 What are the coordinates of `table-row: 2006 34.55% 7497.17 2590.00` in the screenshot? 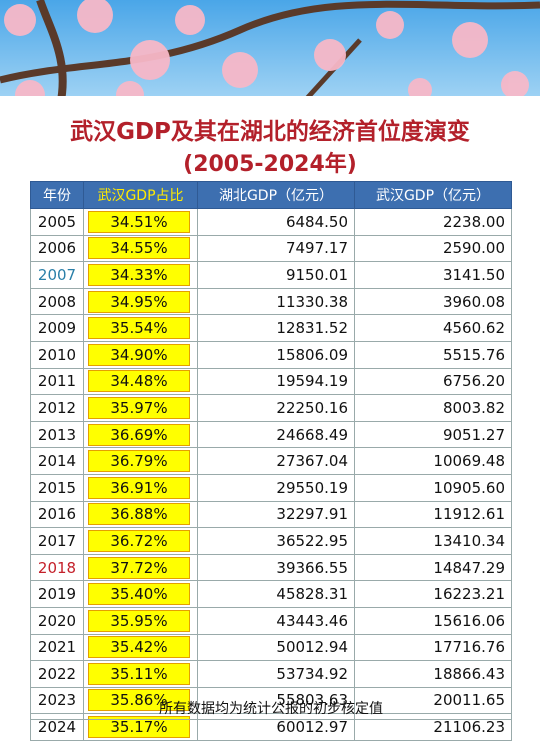 It's located at (271, 248).